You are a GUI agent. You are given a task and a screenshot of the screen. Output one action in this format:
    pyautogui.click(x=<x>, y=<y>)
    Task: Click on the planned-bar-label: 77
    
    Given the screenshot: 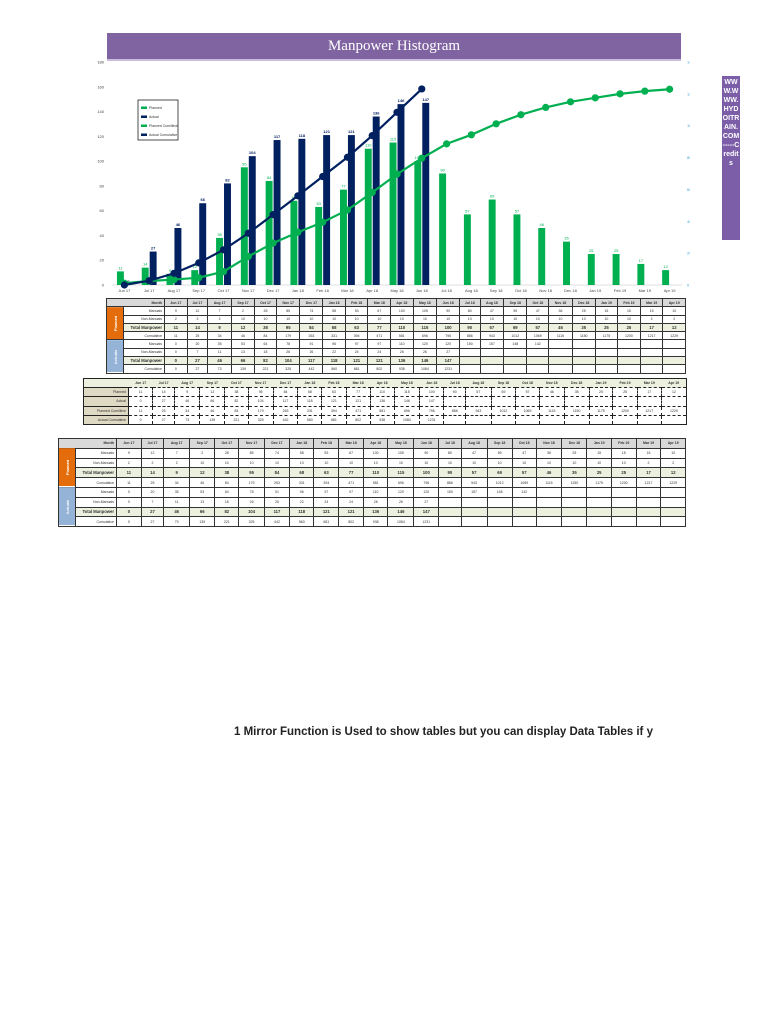 What is the action you would take?
    pyautogui.click(x=343, y=186)
    